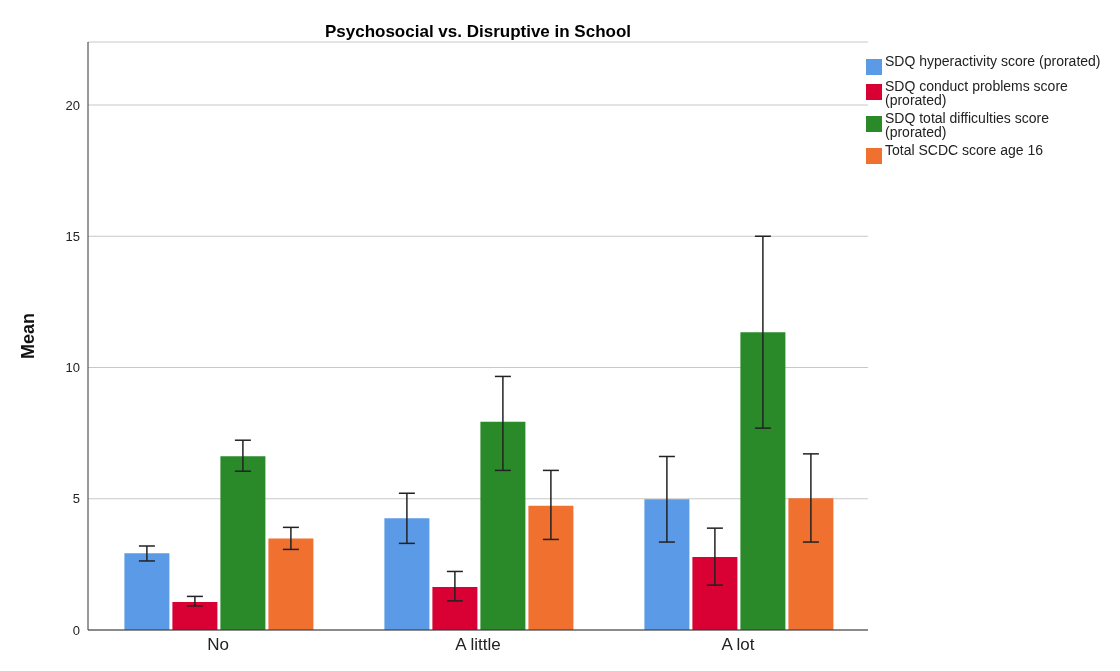  What do you see at coordinates (964, 150) in the screenshot?
I see `legend-label: Total SCDC score age 16` at bounding box center [964, 150].